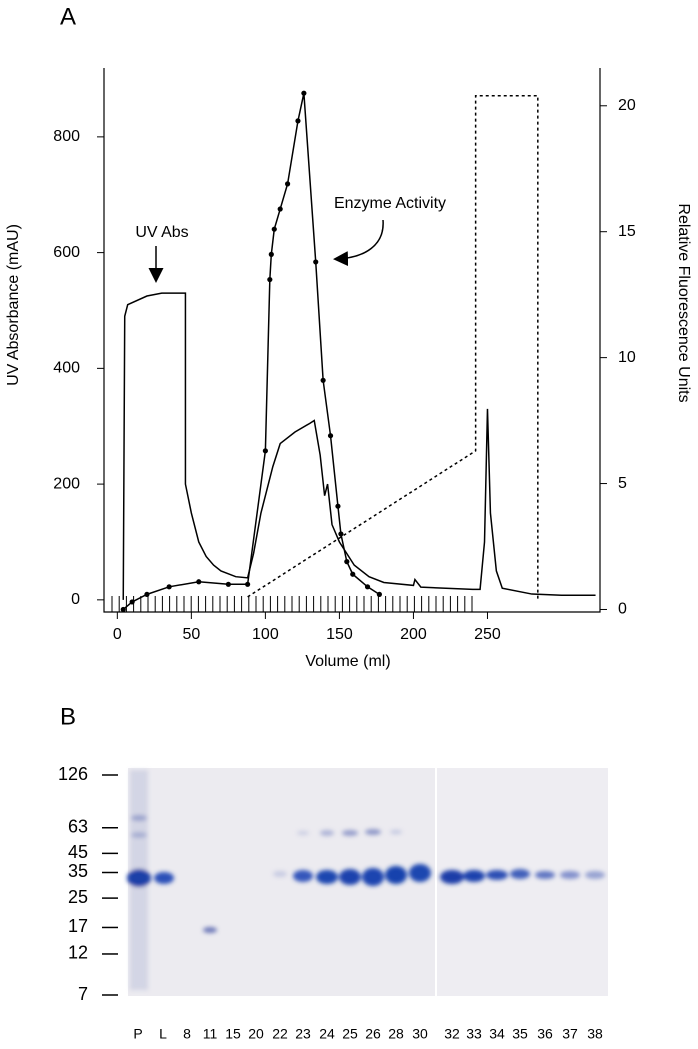  I want to click on lane-label: P, so click(137, 1034).